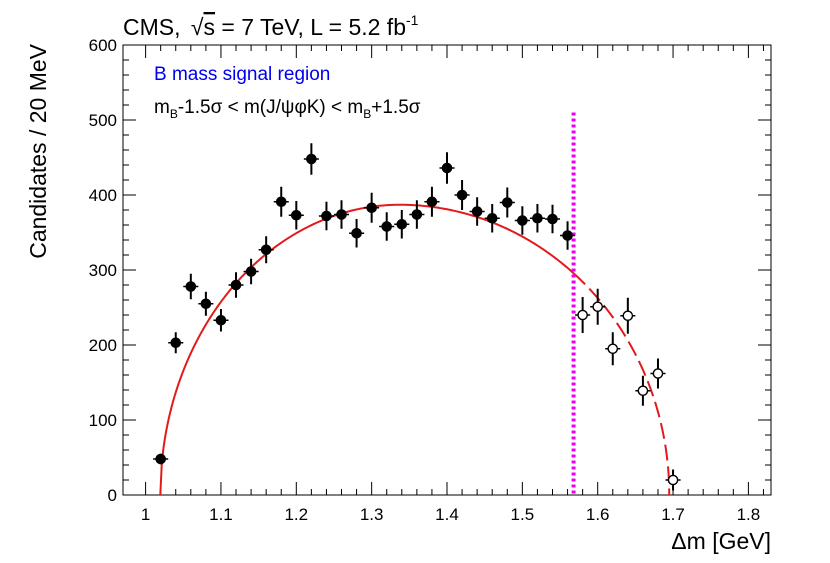  Describe the element at coordinates (523, 514) in the screenshot. I see `x-tick-label: 1.5` at that location.